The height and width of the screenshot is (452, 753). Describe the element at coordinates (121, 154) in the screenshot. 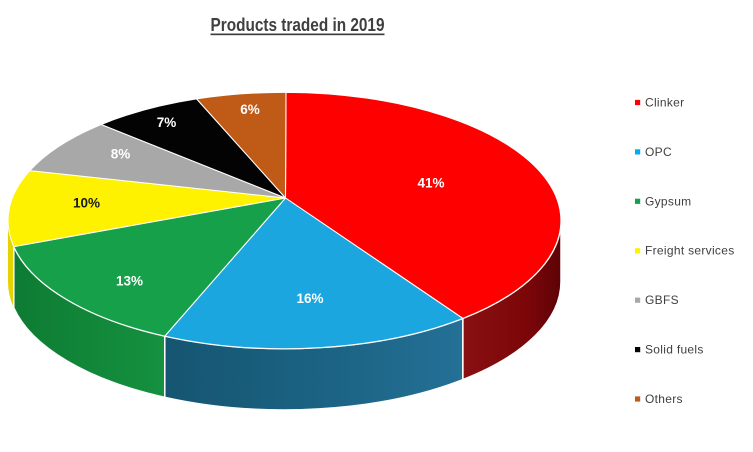

I see `svg-text: 8%` at that location.